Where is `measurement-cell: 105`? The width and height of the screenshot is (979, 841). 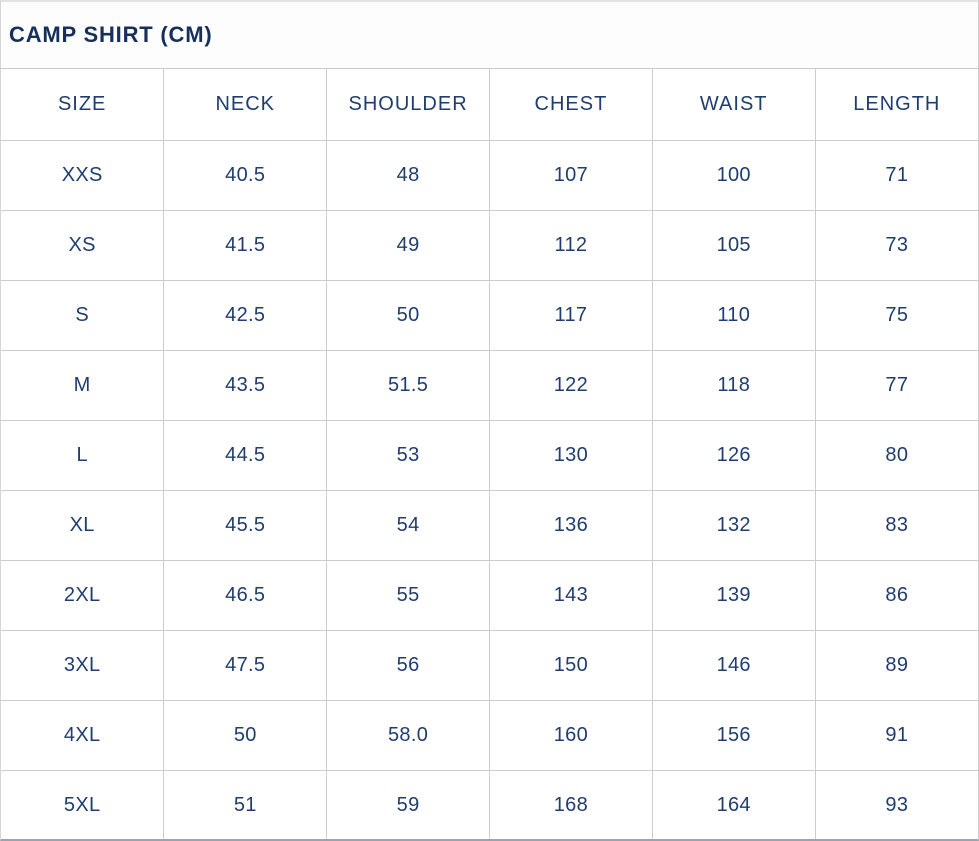
measurement-cell: 105 is located at coordinates (733, 245).